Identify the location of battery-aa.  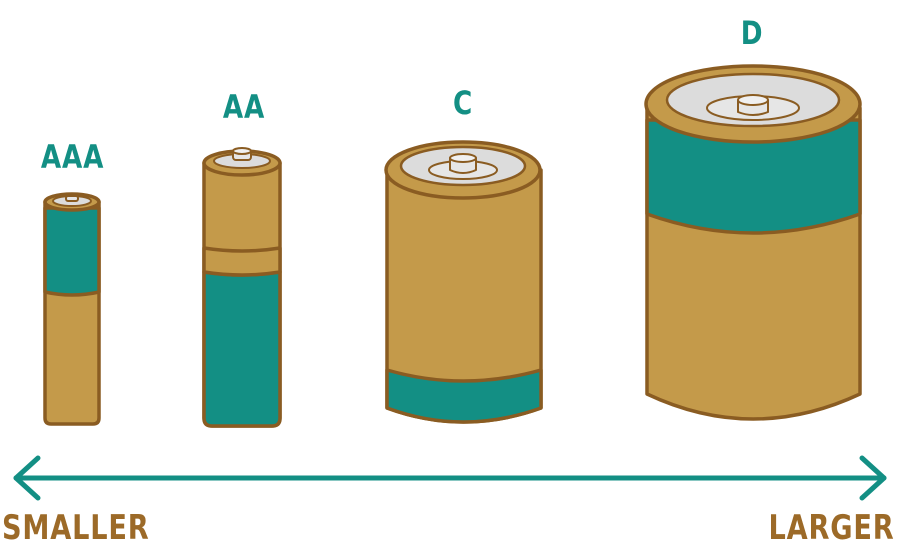
(242, 287).